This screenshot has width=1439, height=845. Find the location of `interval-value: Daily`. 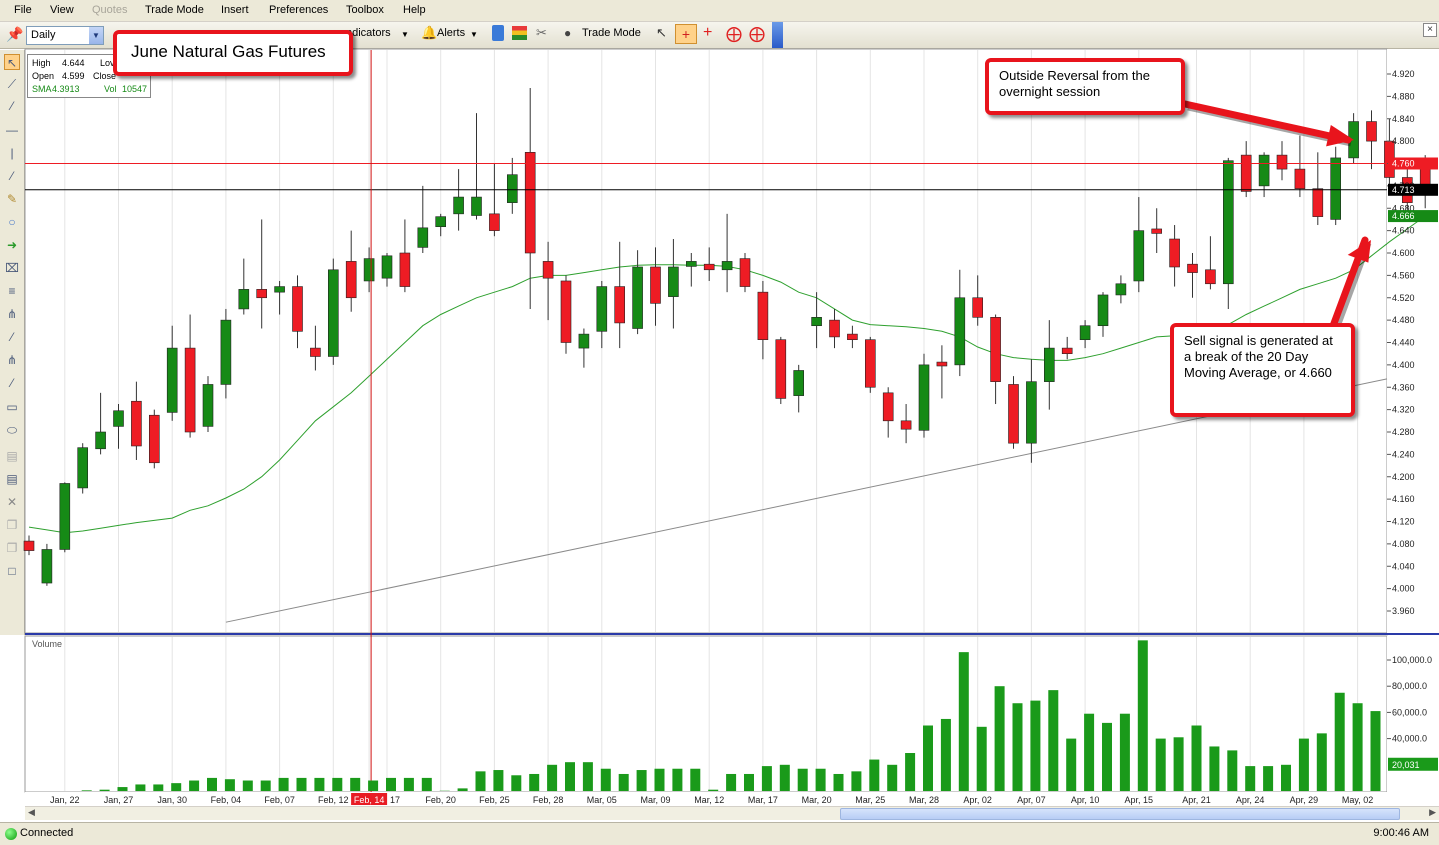

interval-value: Daily is located at coordinates (43, 35).